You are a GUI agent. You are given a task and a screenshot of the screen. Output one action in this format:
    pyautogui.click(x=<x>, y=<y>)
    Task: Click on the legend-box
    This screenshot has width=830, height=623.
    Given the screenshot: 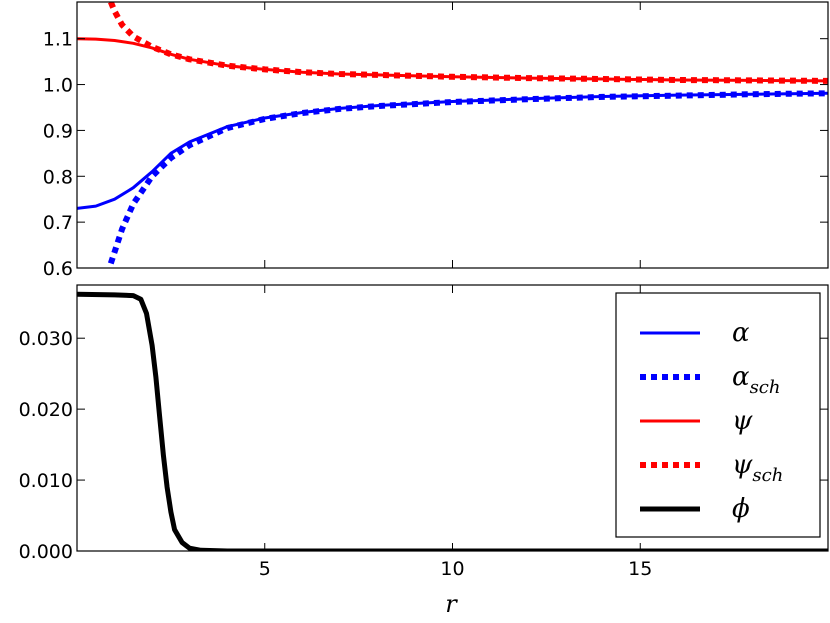 What is the action you would take?
    pyautogui.click(x=718, y=415)
    